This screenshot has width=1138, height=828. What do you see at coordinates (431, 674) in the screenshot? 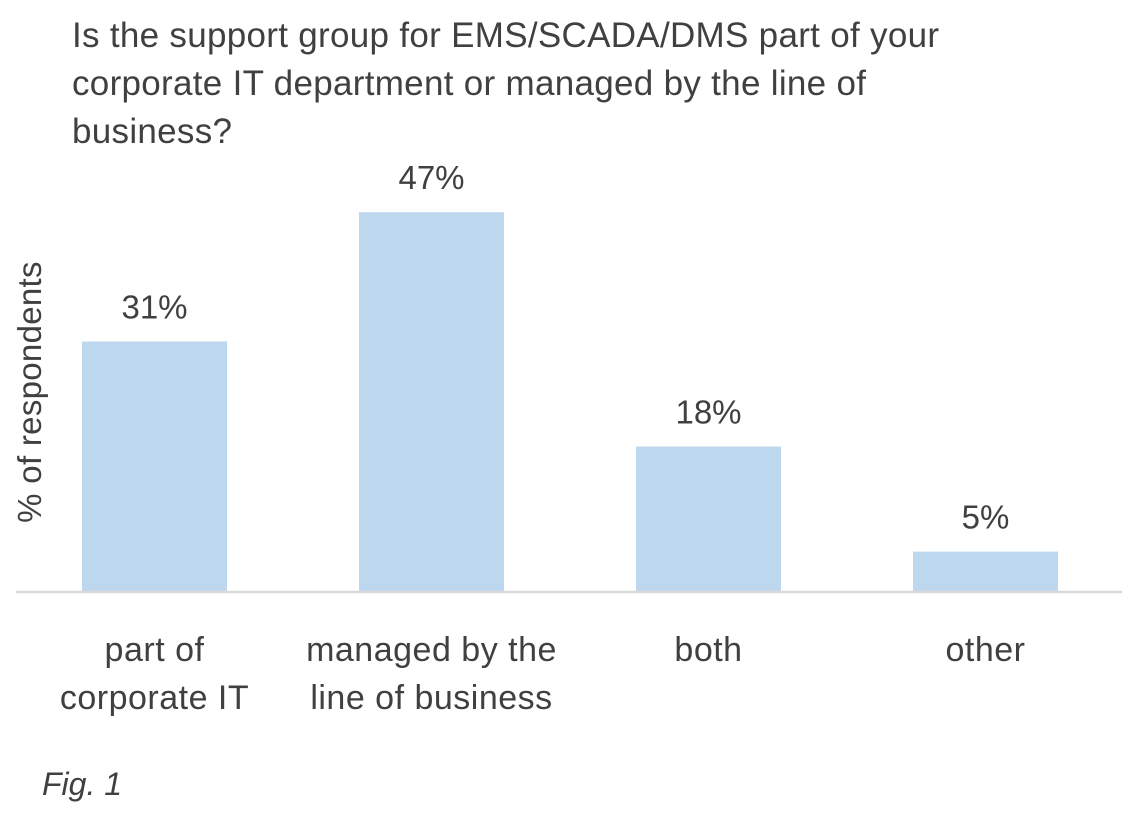
I see `category-label-1: managed by the line of business` at bounding box center [431, 674].